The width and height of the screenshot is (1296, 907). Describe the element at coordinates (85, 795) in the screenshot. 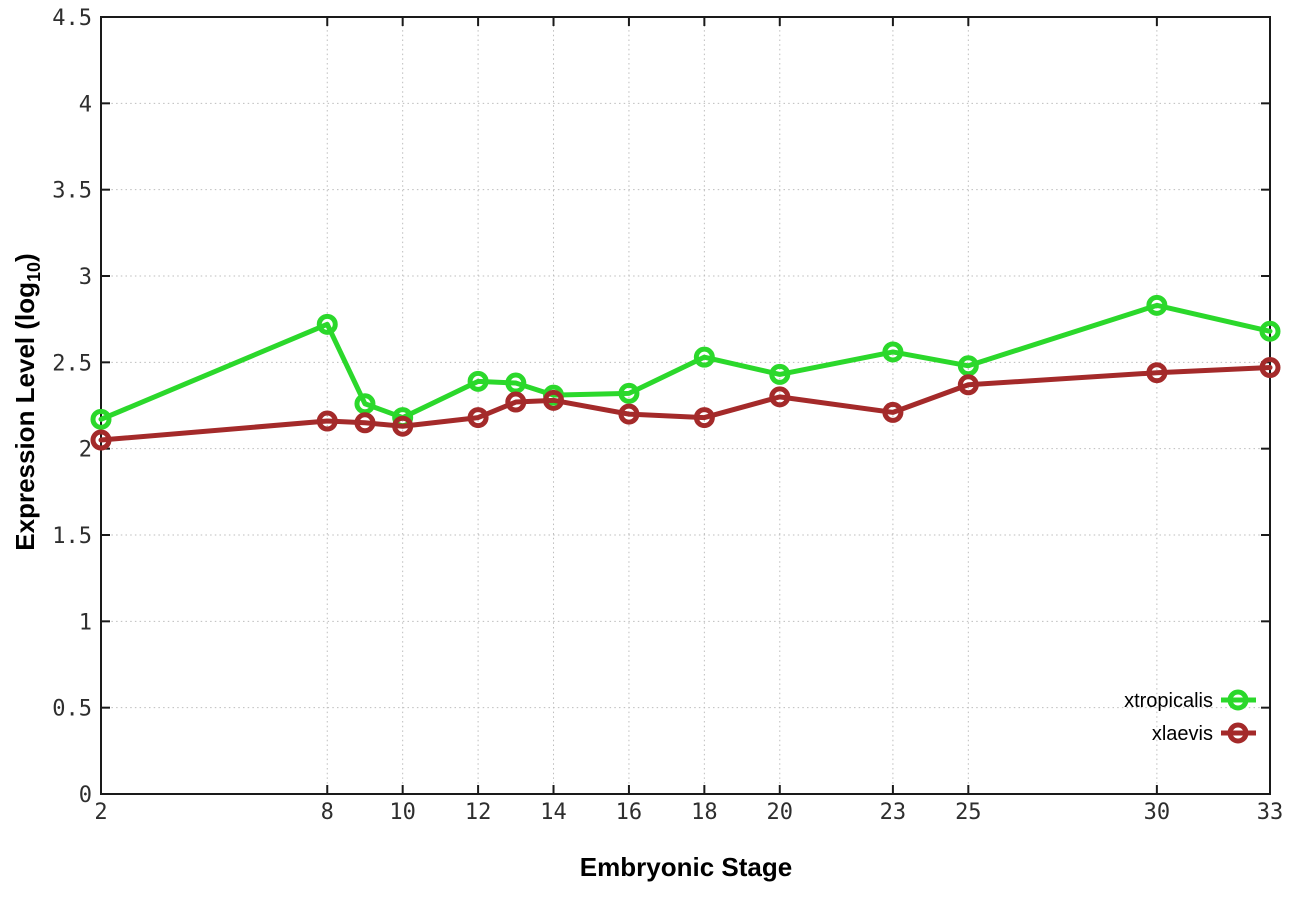

I see `y-tick-label: 0` at that location.